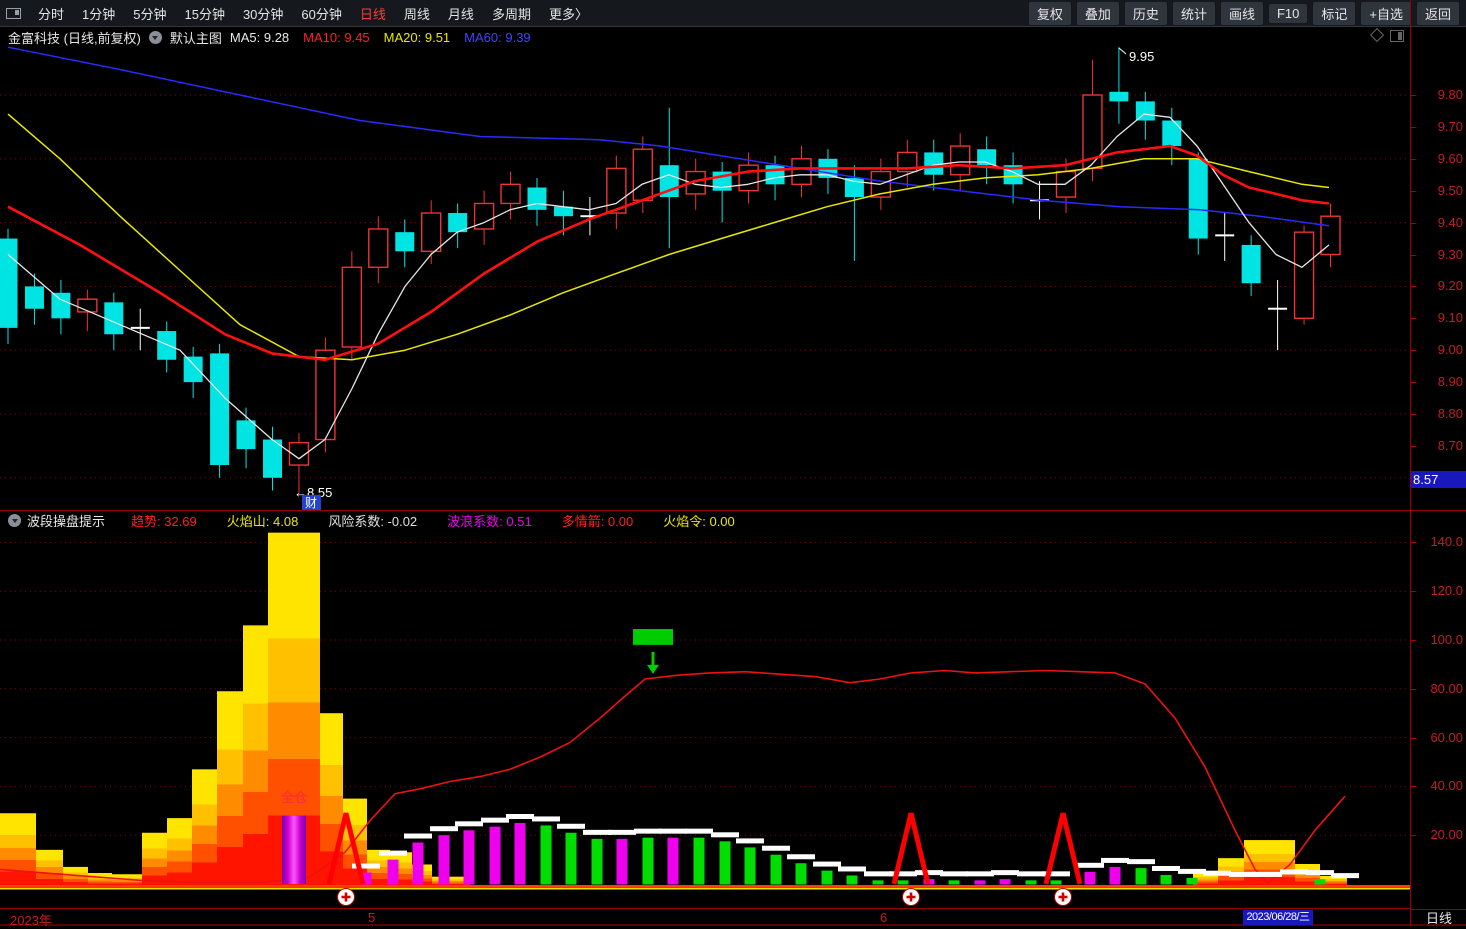  I want to click on period-tab-分时: 分时, so click(51, 14).